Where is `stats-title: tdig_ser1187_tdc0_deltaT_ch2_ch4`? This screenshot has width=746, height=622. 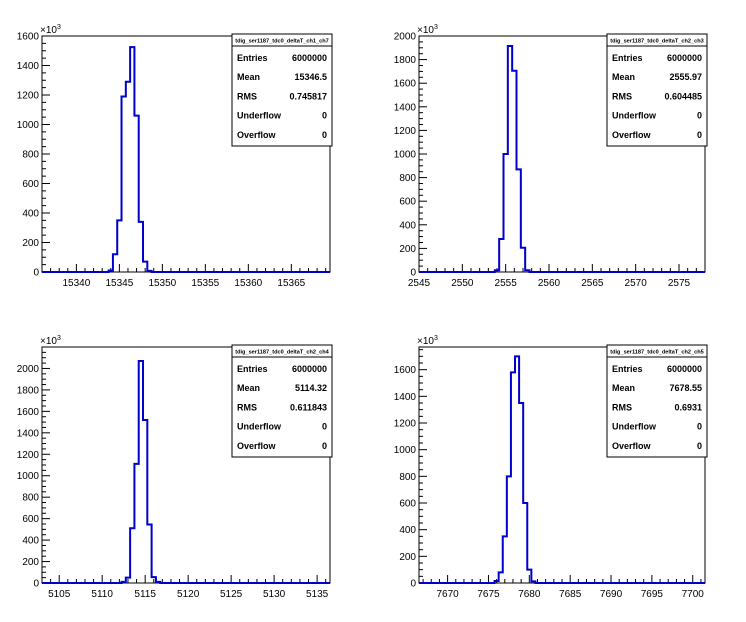 stats-title: tdig_ser1187_tdc0_deltaT_ch2_ch4 is located at coordinates (282, 353).